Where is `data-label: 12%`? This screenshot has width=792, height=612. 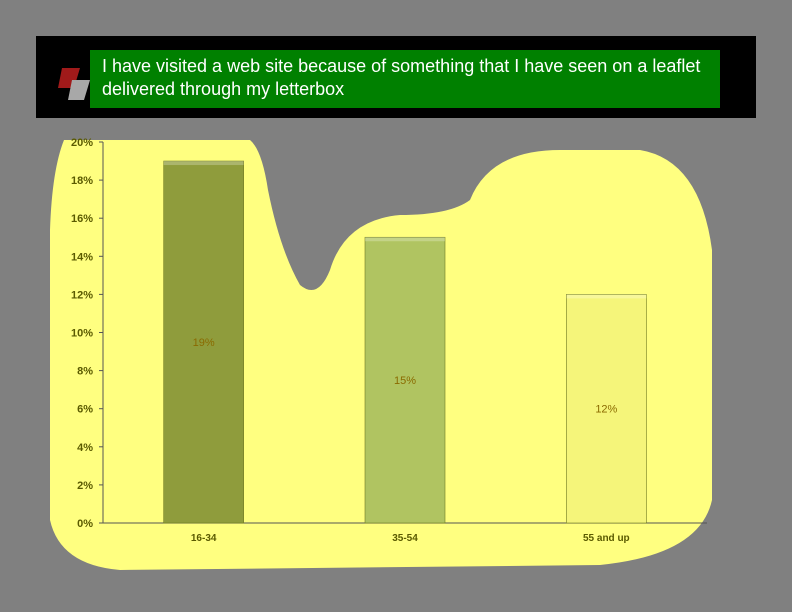 data-label: 12% is located at coordinates (606, 410).